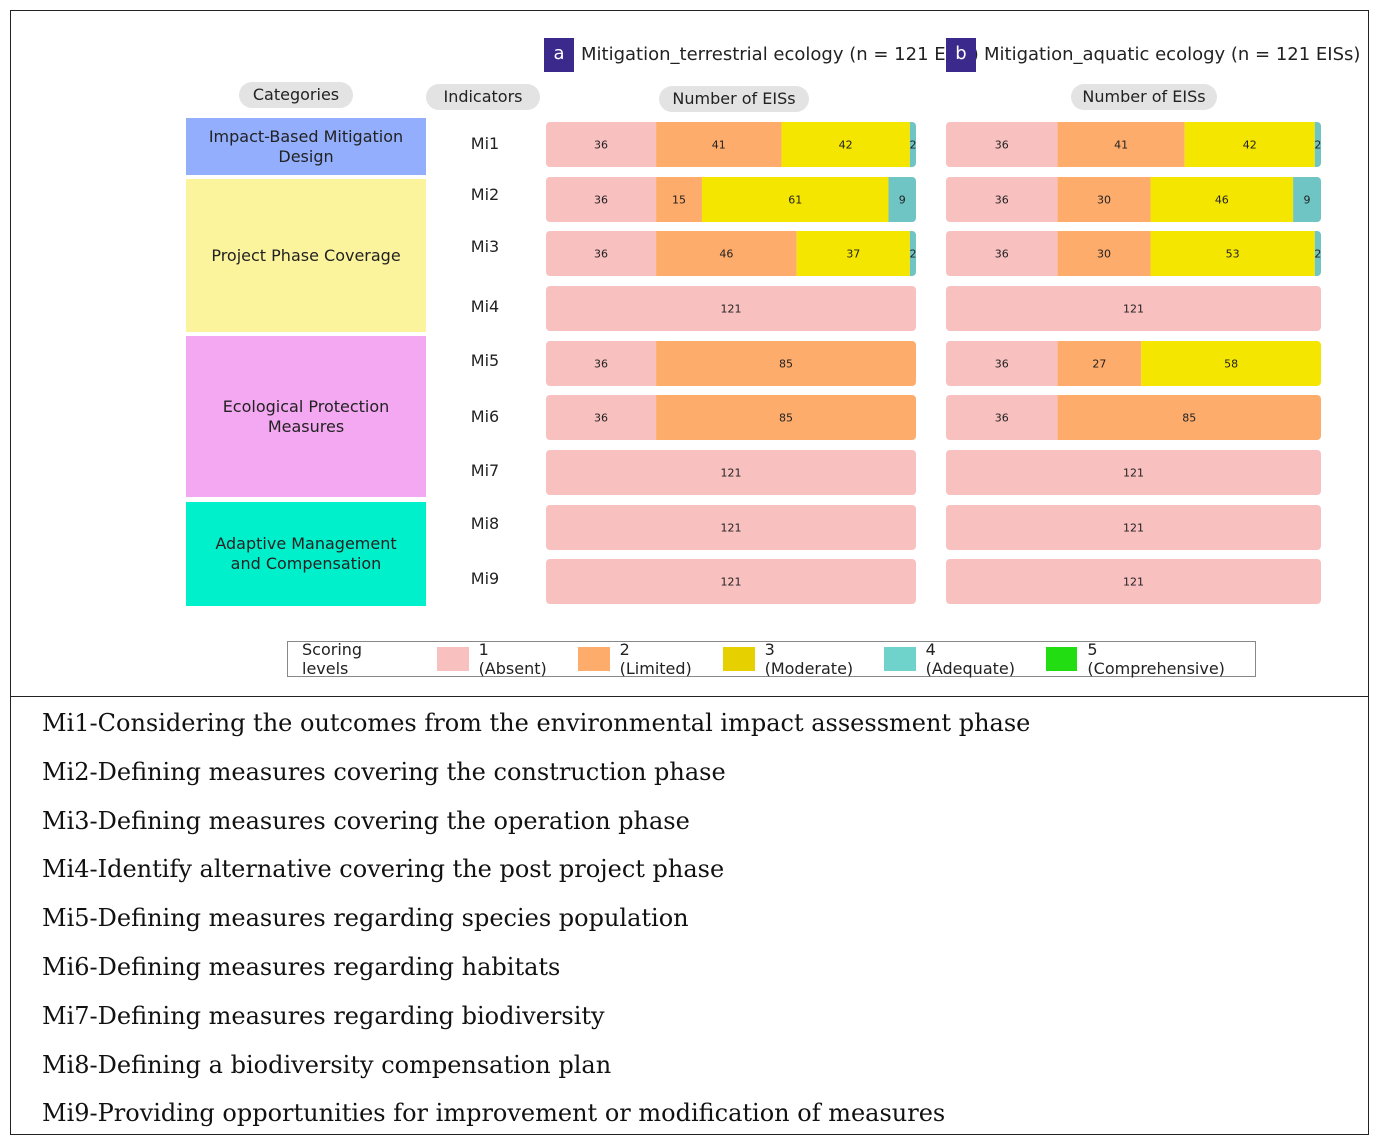  What do you see at coordinates (485, 523) in the screenshot?
I see `indicator-mi8: Mi8` at bounding box center [485, 523].